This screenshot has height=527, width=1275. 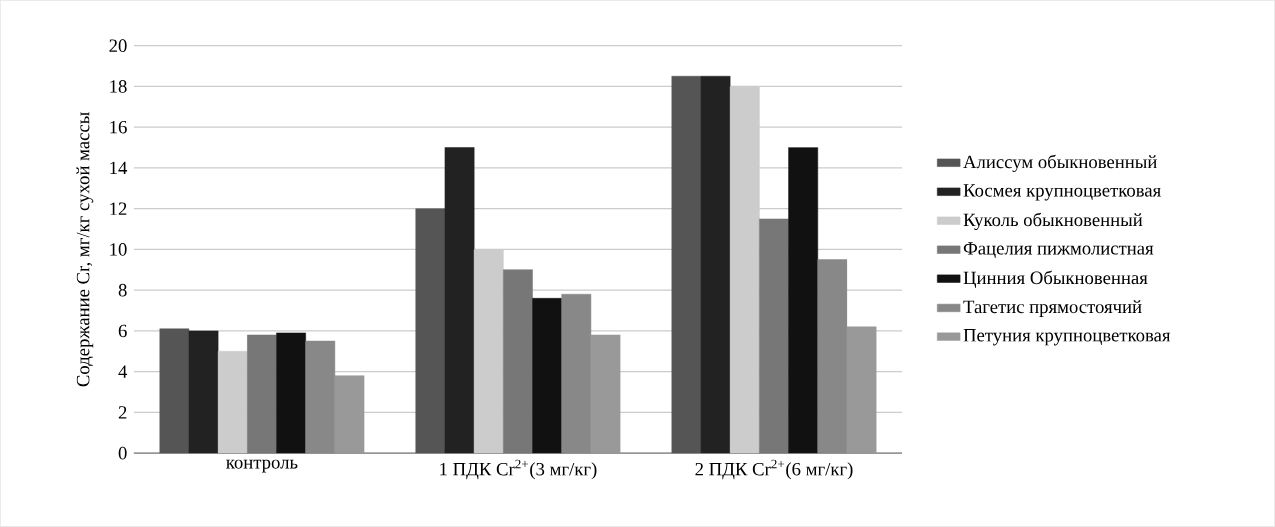 I want to click on x-tick-label: 2 ПДК Cr$^{2+}$(6 мг/кг), so click(x=774, y=469).